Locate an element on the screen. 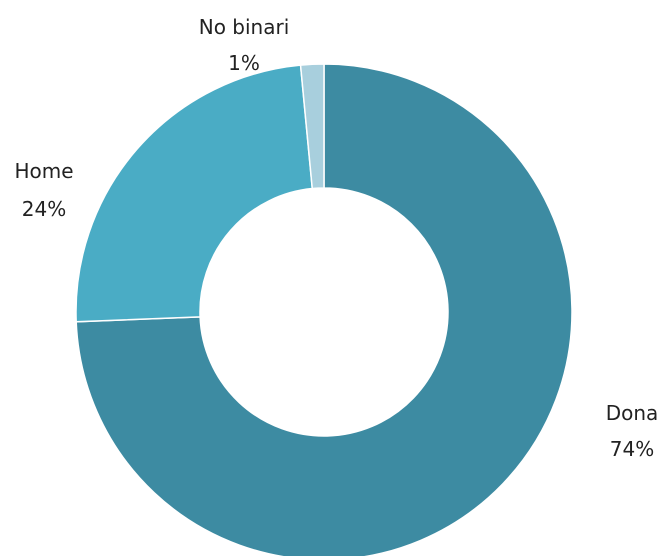 This screenshot has width=668, height=556. slice-label-dona-percent: 74% is located at coordinates (632, 449).